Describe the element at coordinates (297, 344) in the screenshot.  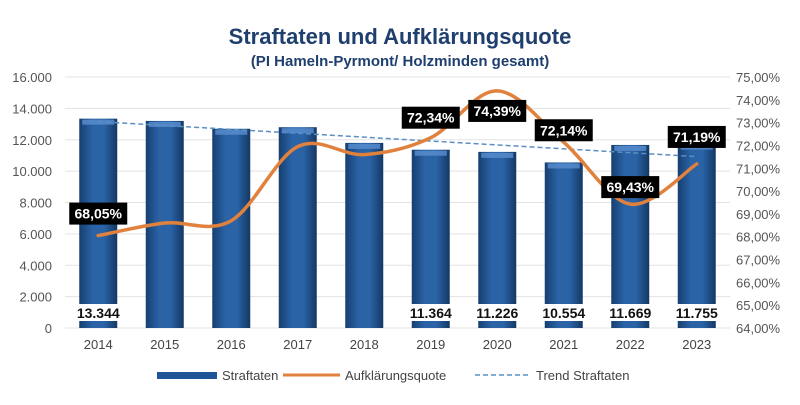
I see `x-tick: 2017` at that location.